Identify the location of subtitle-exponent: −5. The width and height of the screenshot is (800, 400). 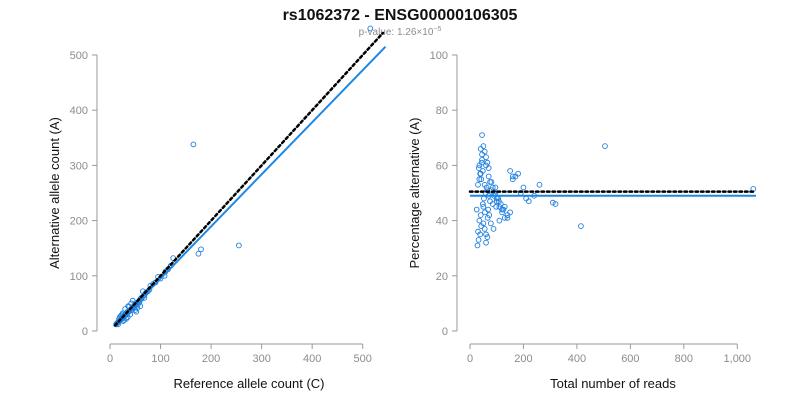
(437, 29).